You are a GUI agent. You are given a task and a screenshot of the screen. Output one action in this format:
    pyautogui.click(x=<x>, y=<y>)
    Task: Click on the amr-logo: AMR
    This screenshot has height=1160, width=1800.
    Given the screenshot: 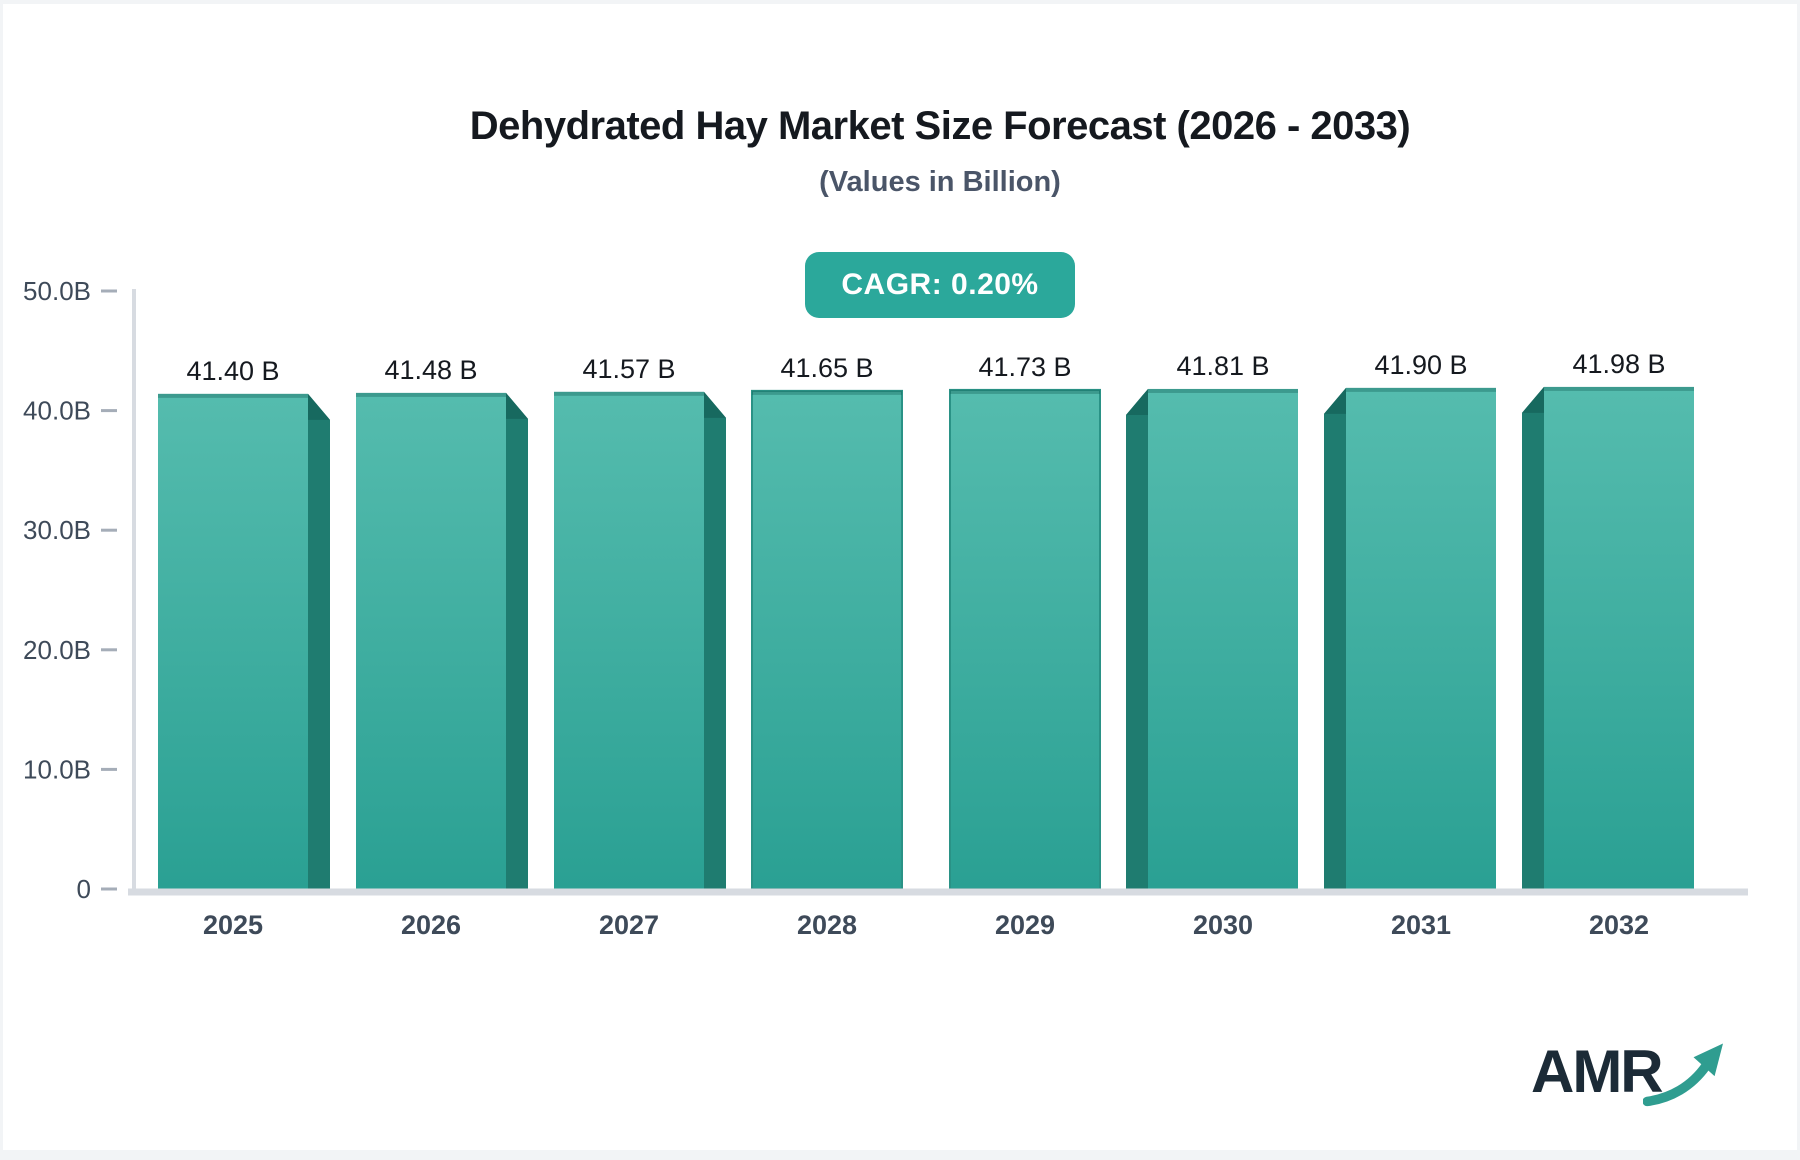 What is the action you would take?
    pyautogui.click(x=1641, y=1079)
    